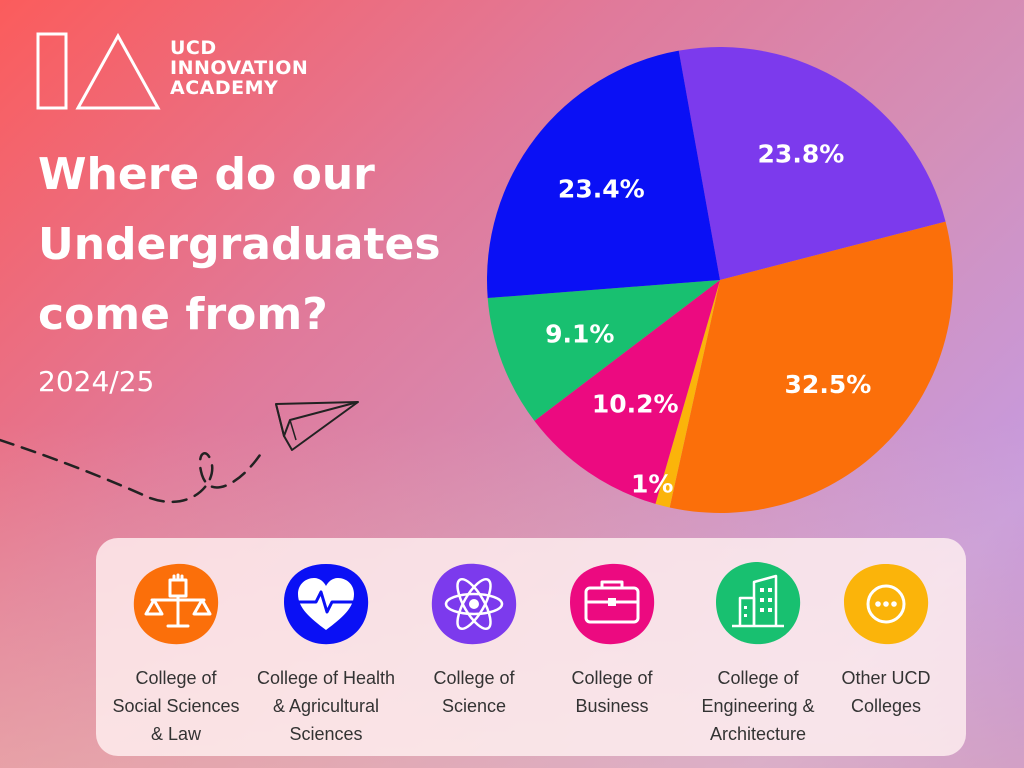 The image size is (1024, 768). I want to click on legend-label-line: Architecture, so click(758, 734).